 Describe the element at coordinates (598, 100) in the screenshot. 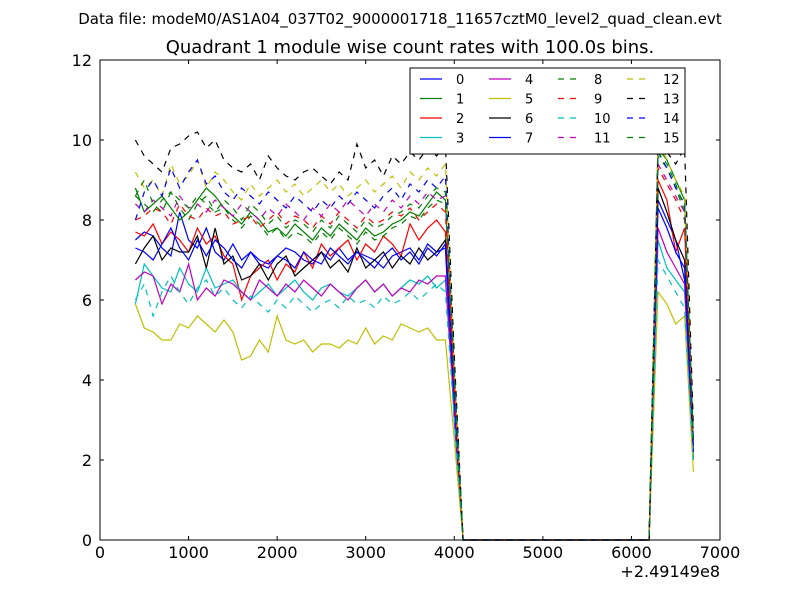

I see `legend-label-9: 9` at that location.